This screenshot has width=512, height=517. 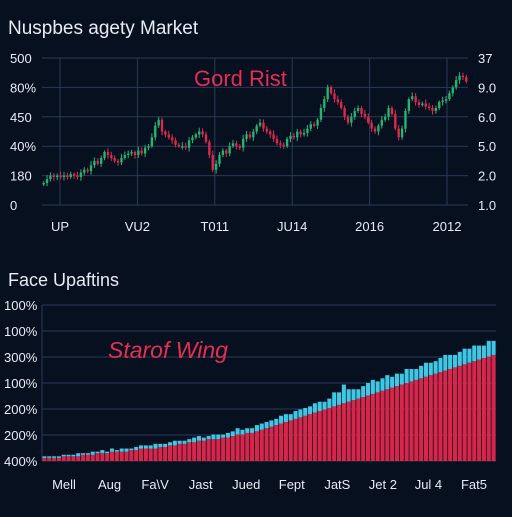 What do you see at coordinates (21, 409) in the screenshot?
I see `bottom-y-tick: 200%` at bounding box center [21, 409].